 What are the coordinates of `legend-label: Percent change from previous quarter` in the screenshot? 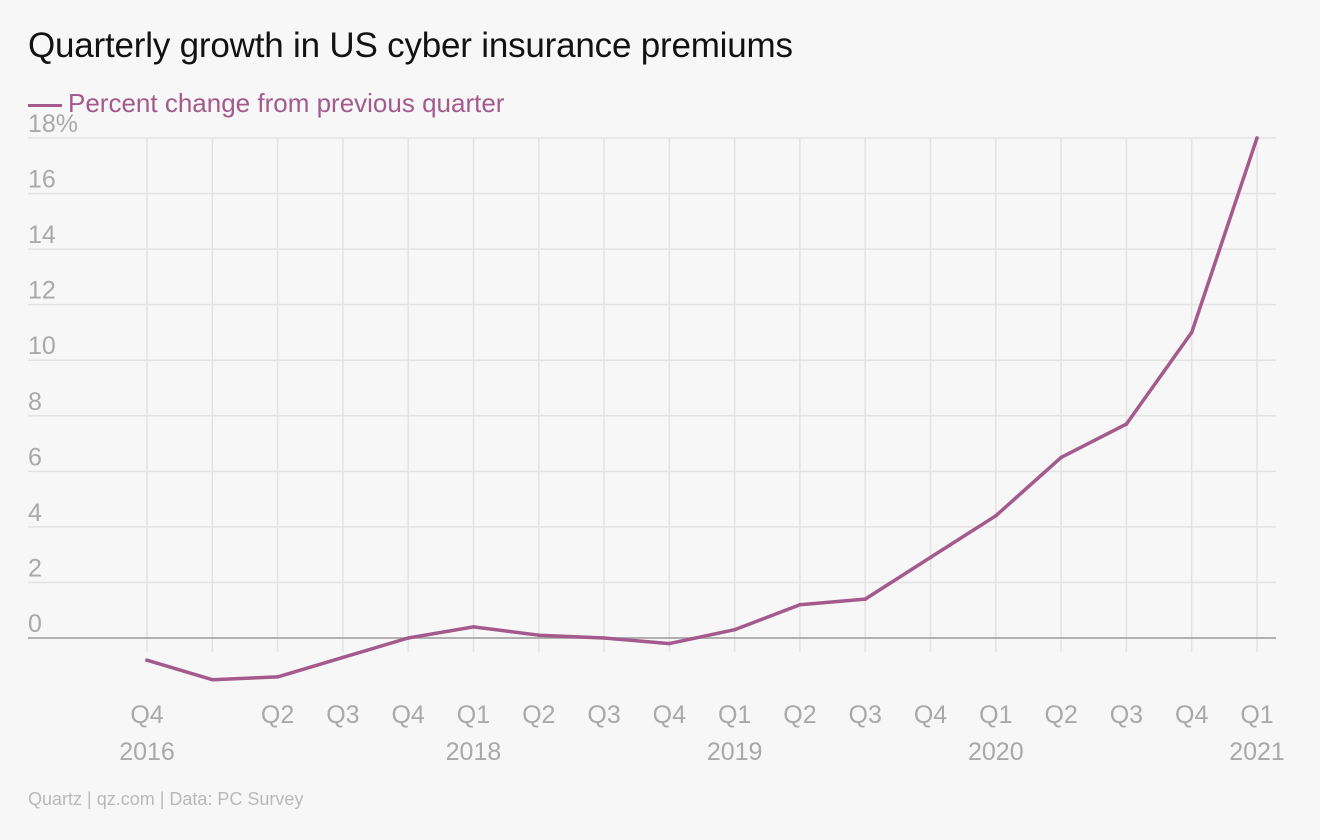 It's located at (286, 103).